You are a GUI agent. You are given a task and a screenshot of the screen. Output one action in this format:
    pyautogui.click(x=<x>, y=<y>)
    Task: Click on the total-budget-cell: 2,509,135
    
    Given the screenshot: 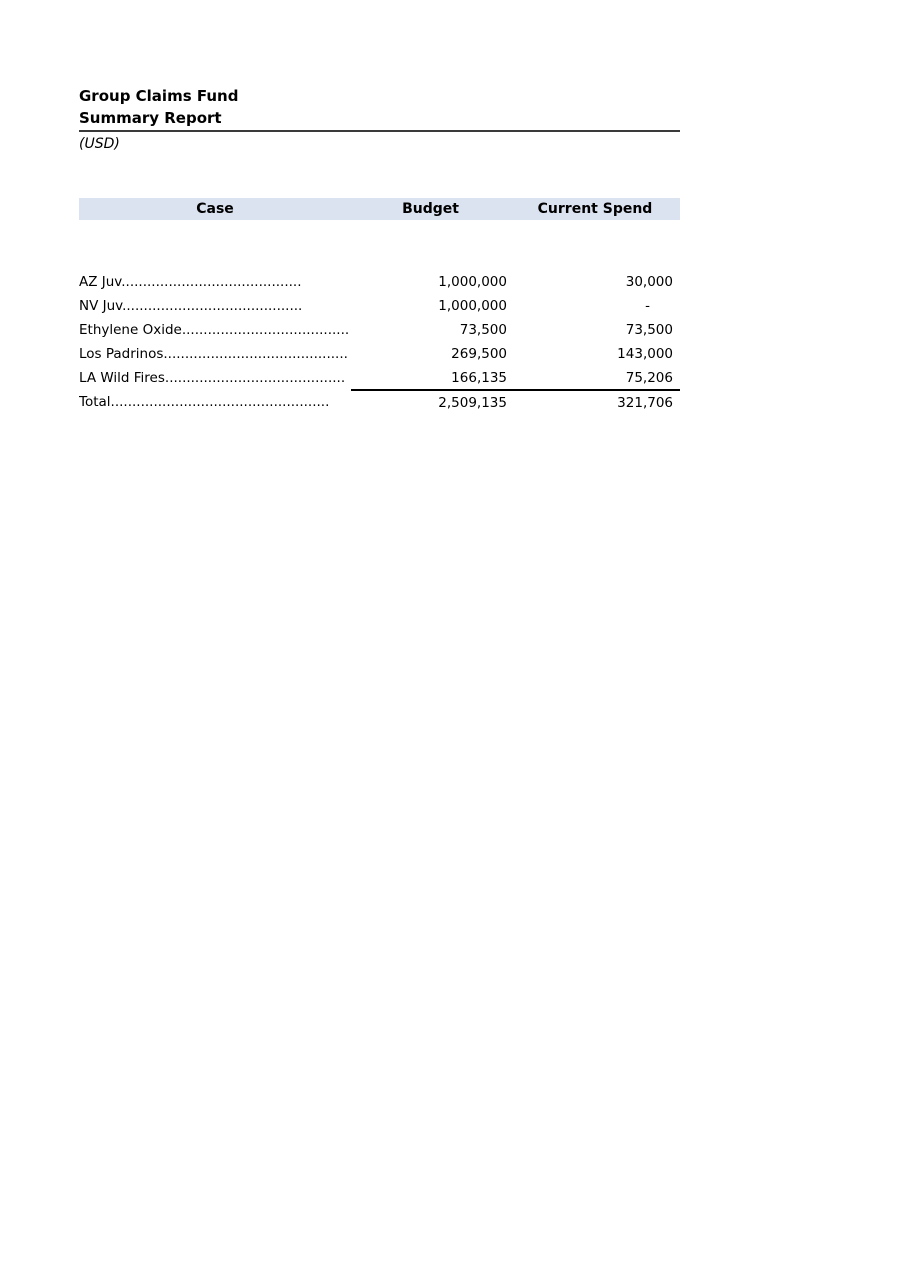 What is the action you would take?
    pyautogui.click(x=430, y=401)
    